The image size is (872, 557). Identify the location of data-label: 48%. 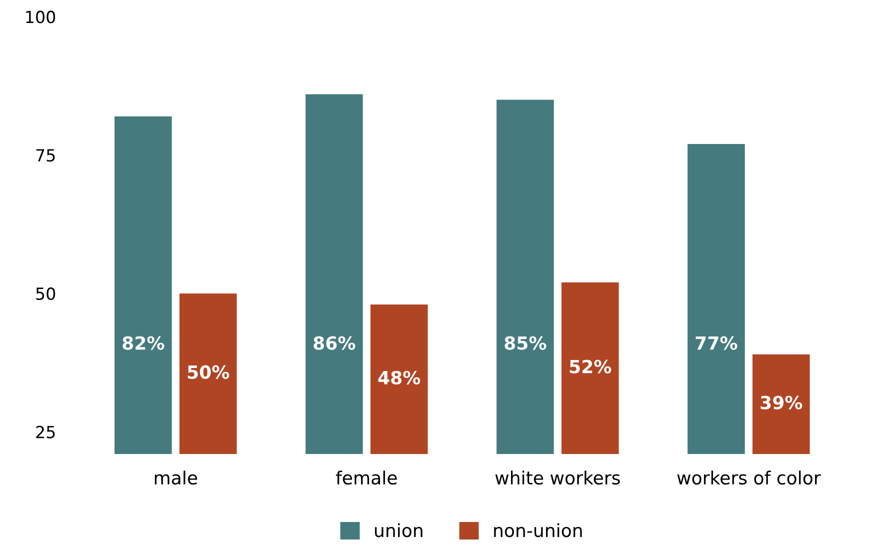
(399, 377).